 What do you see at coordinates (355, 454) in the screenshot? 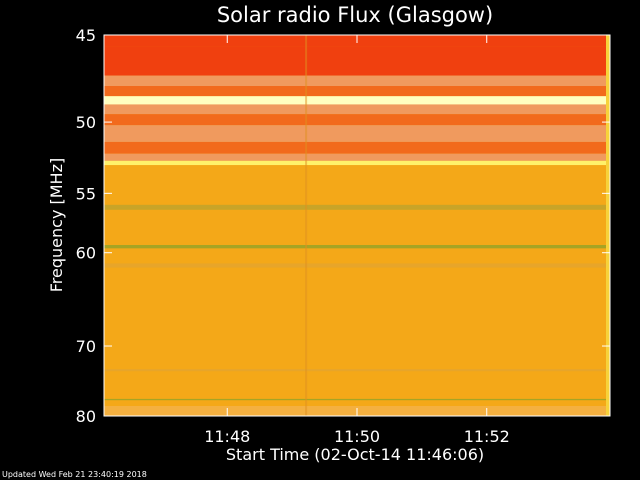
I see `x-axis-label: Start Time (02-Oct-14 11:46:06)` at bounding box center [355, 454].